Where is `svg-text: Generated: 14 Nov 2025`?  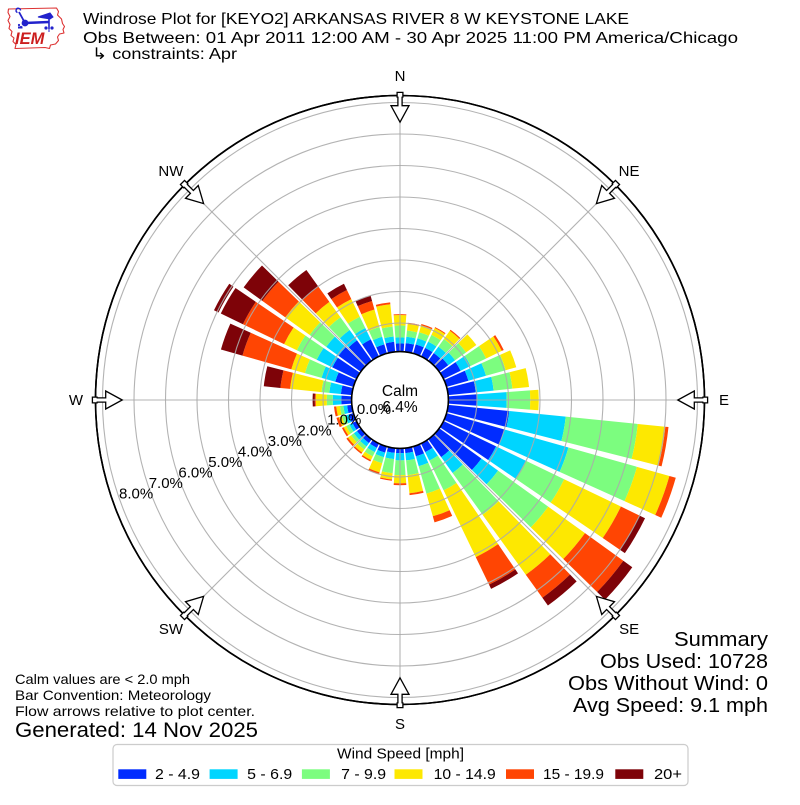
svg-text: Generated: 14 Nov 2025 is located at coordinates (136, 730).